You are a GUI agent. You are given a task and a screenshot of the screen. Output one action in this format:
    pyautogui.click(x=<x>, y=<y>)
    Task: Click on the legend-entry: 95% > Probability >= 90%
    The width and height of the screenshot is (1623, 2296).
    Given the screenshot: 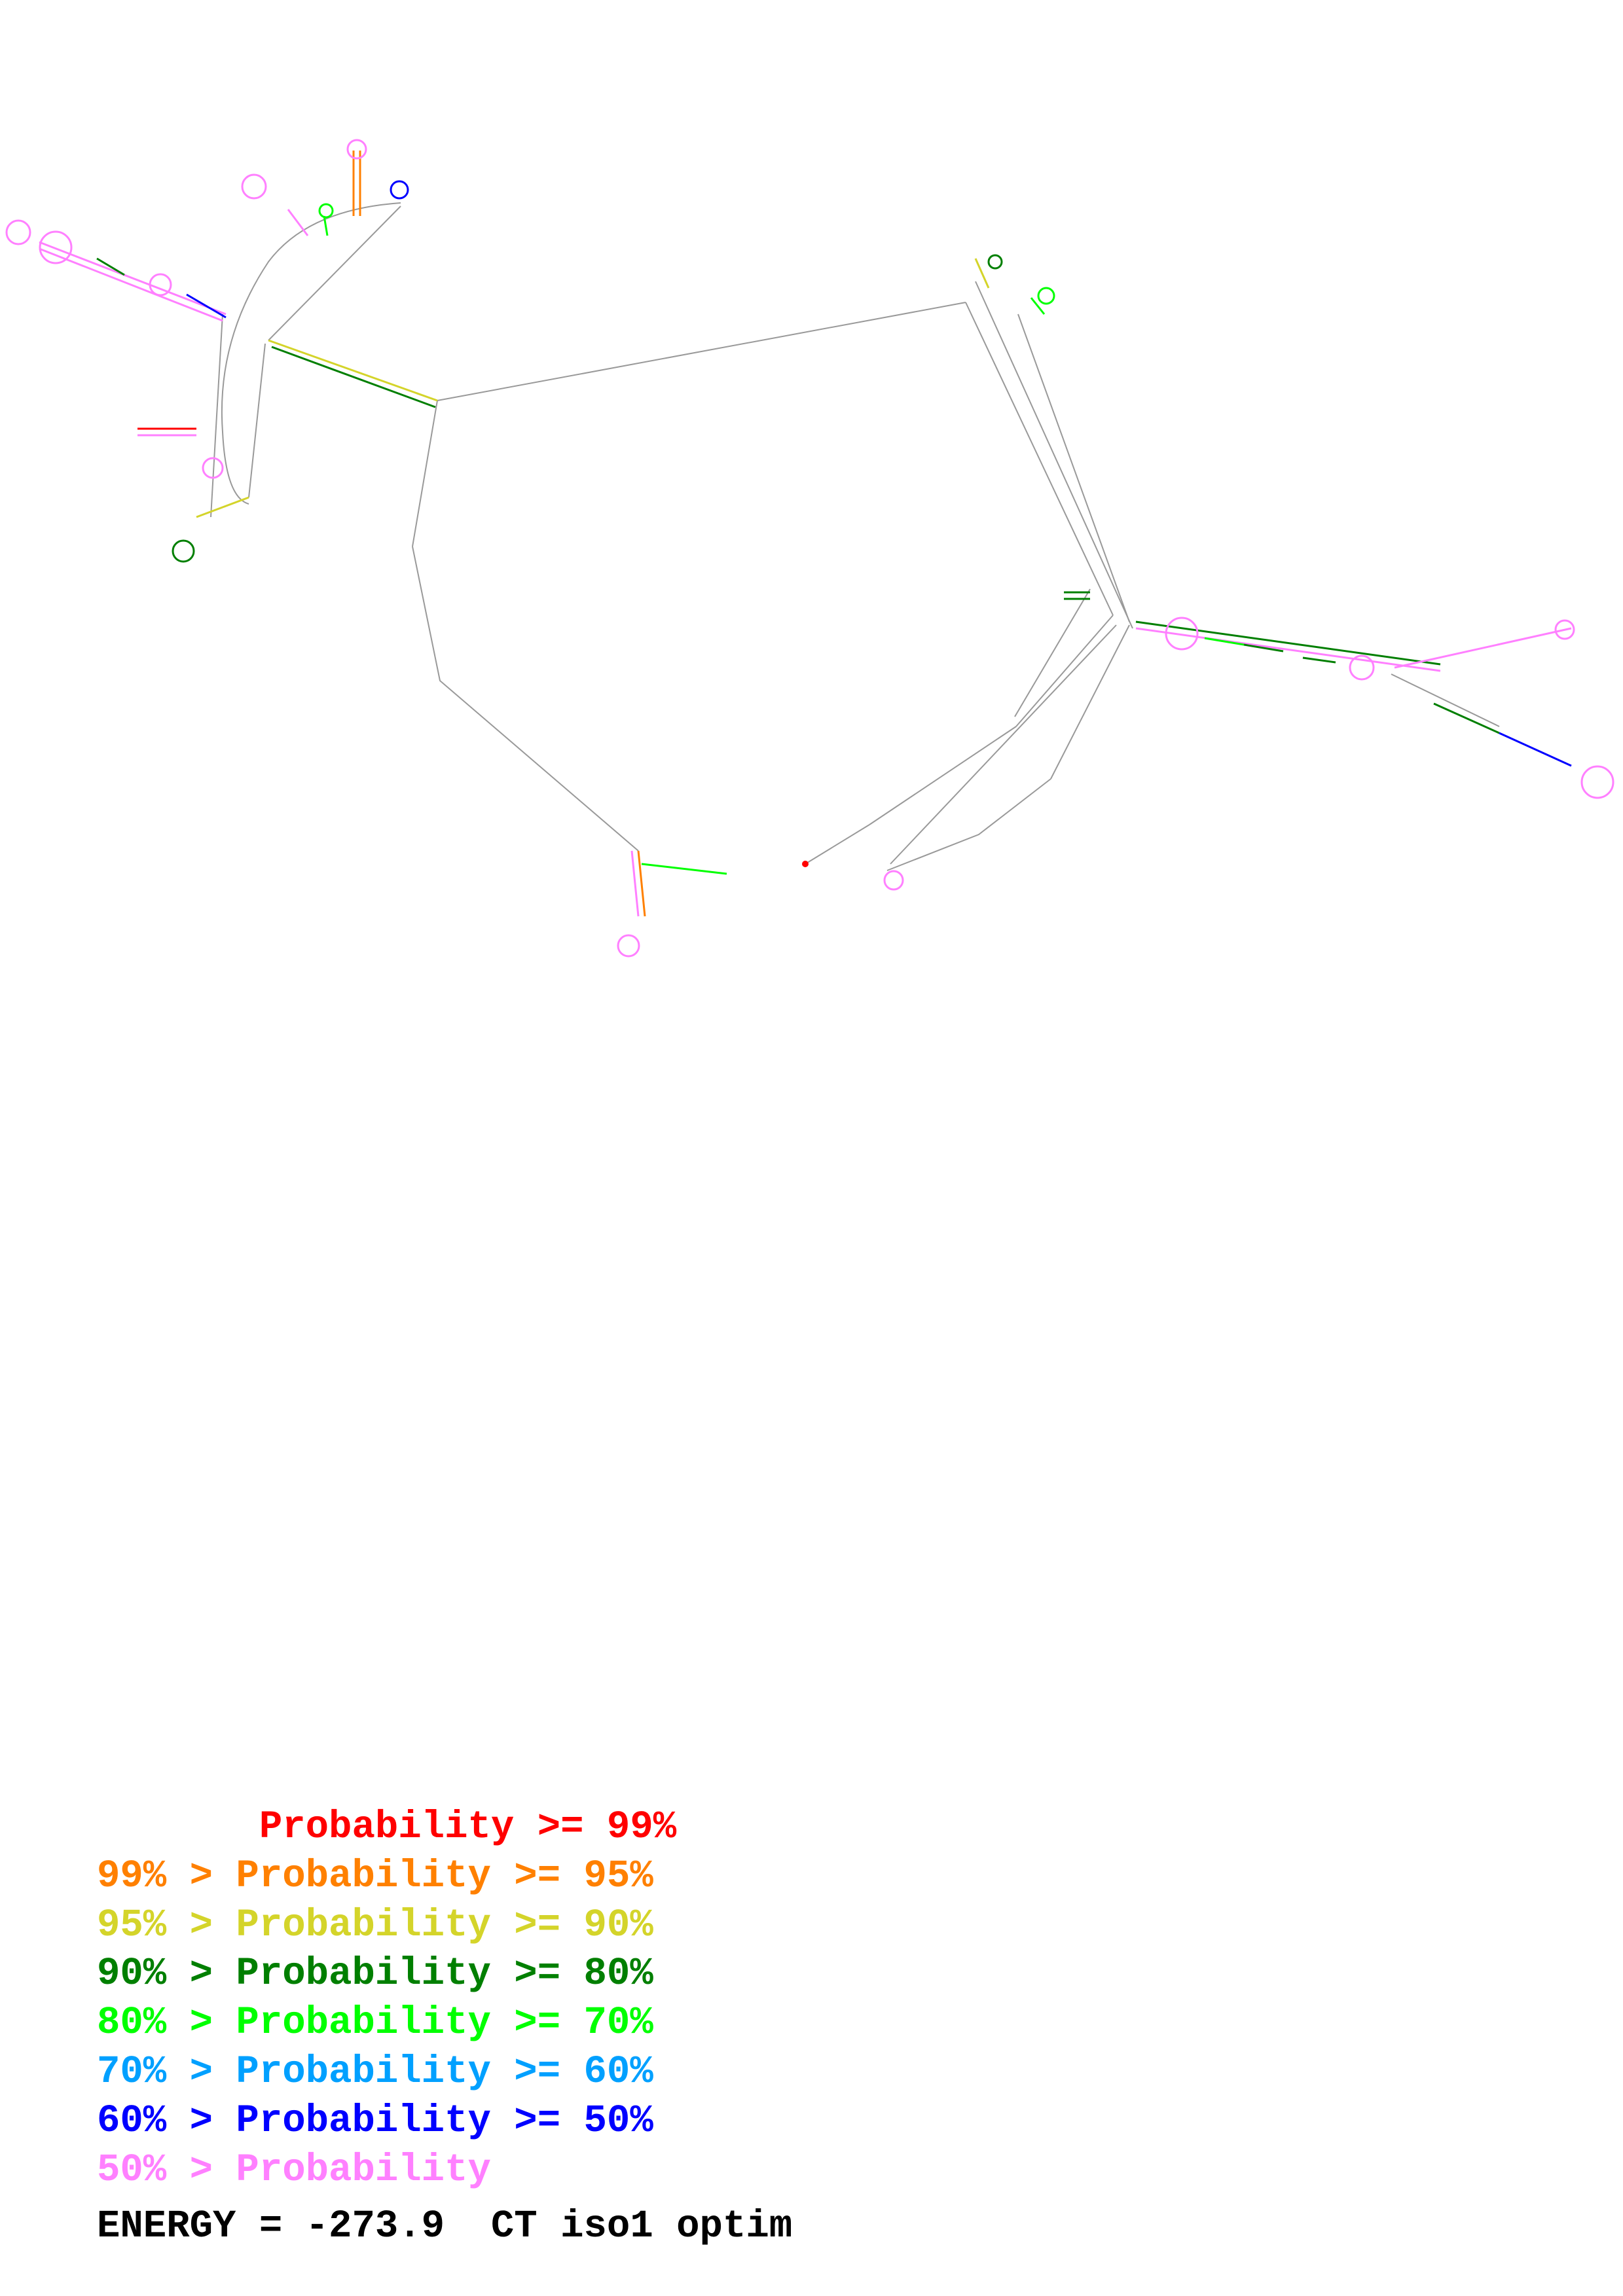 What is the action you would take?
    pyautogui.click(x=375, y=1925)
    